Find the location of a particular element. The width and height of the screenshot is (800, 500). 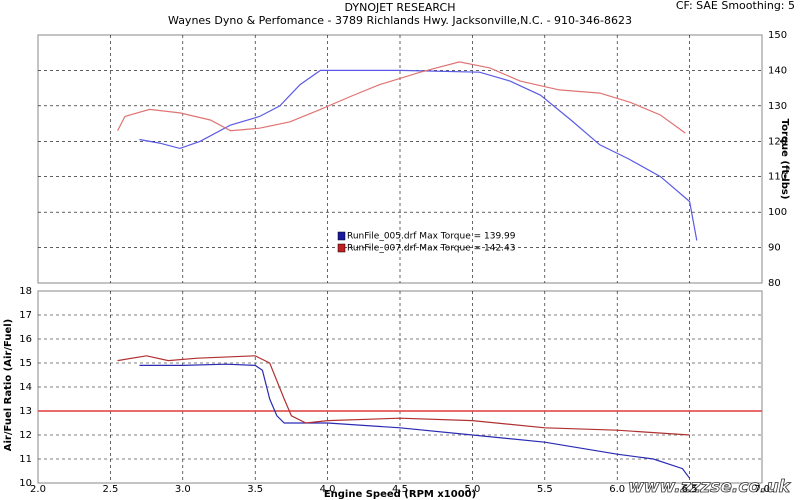

y-tick-label: 100 is located at coordinates (777, 212).